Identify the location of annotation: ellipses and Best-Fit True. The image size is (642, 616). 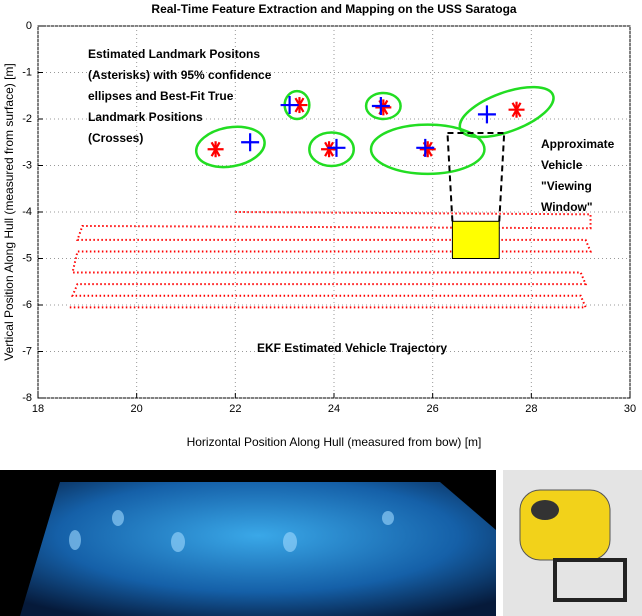
(161, 96).